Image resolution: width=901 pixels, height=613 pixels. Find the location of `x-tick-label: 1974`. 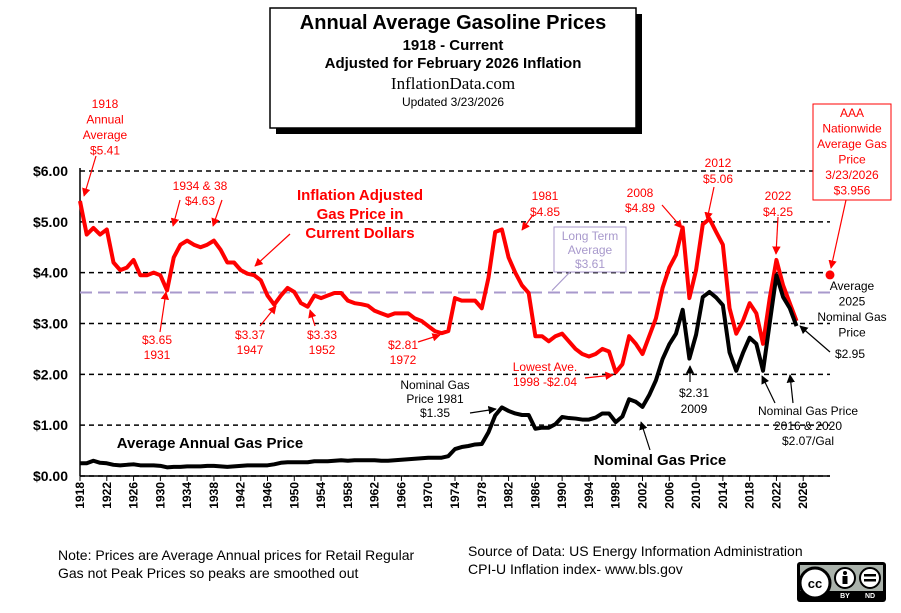

x-tick-label: 1974 is located at coordinates (455, 495).